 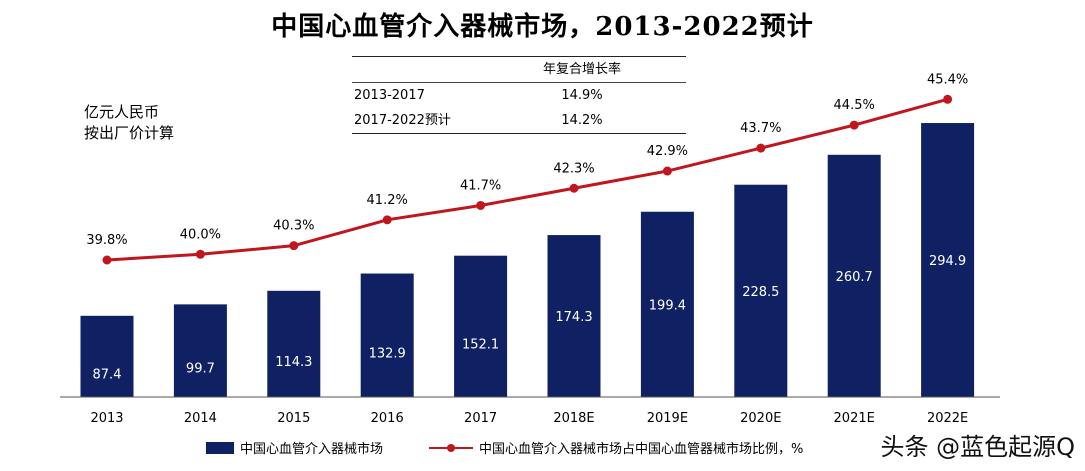 What do you see at coordinates (760, 128) in the screenshot?
I see `line-value-label: 43.7%` at bounding box center [760, 128].